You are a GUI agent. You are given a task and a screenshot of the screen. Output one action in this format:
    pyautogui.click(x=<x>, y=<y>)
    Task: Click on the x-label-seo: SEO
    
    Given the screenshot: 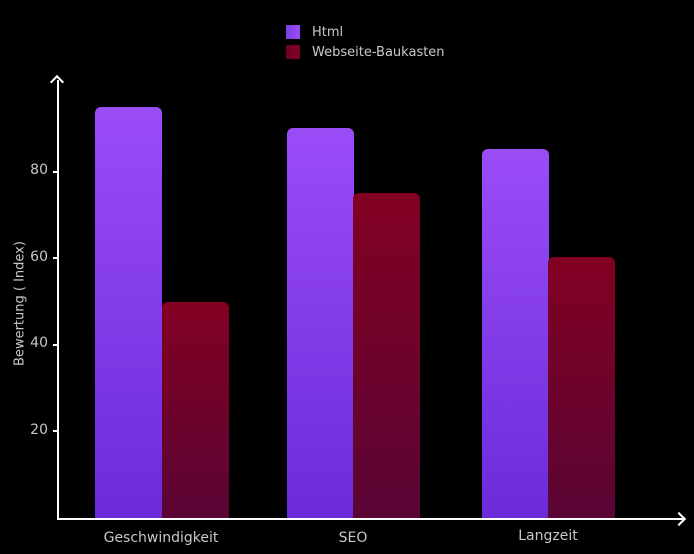 What is the action you would take?
    pyautogui.click(x=353, y=538)
    